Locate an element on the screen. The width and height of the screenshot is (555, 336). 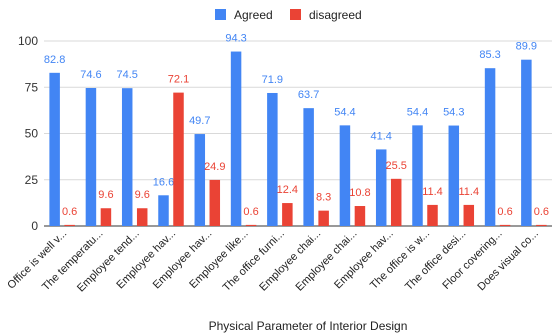
data-label-agreed-6: 71.9 is located at coordinates (272, 80).